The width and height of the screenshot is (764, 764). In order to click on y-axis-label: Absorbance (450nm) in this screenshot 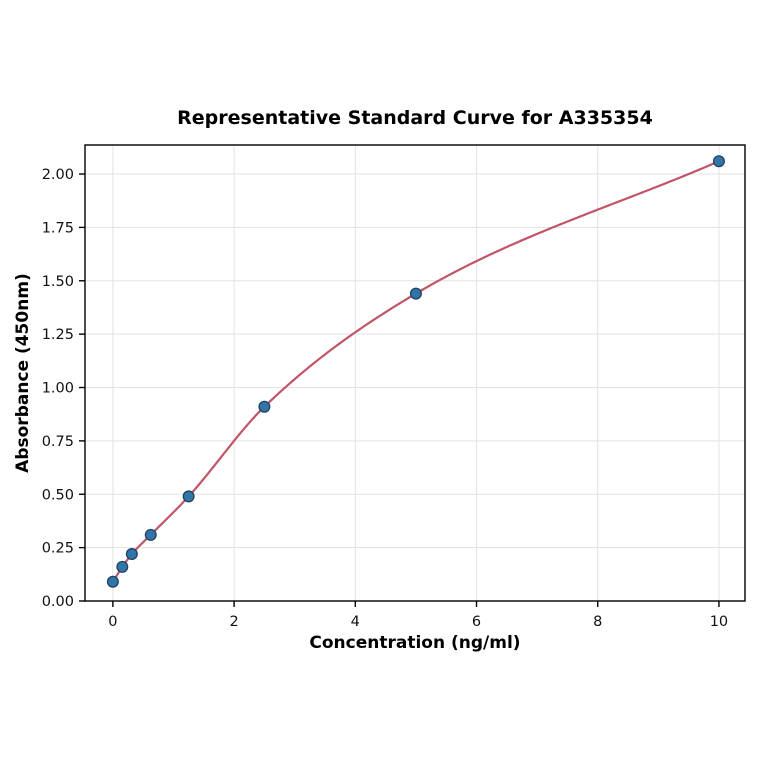, I will do `click(23, 373)`.